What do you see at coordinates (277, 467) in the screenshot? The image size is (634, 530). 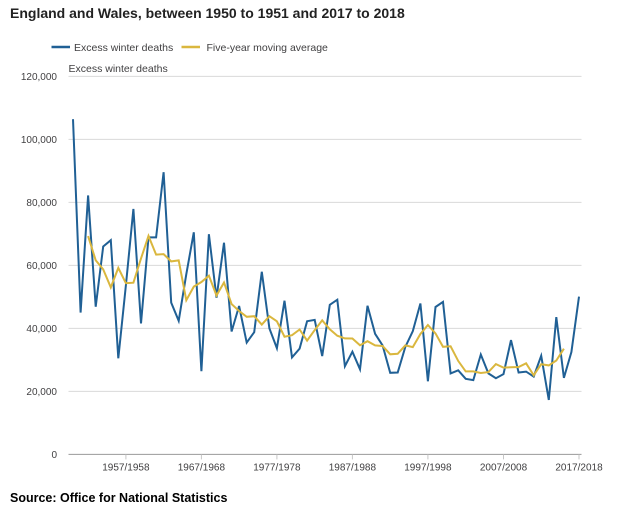 I see `svg-text: 1977/1978` at bounding box center [277, 467].